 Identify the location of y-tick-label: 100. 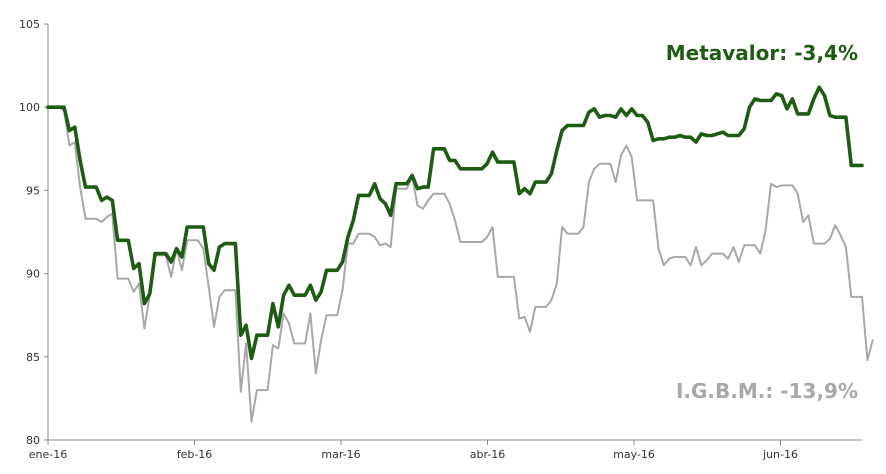
(29, 107).